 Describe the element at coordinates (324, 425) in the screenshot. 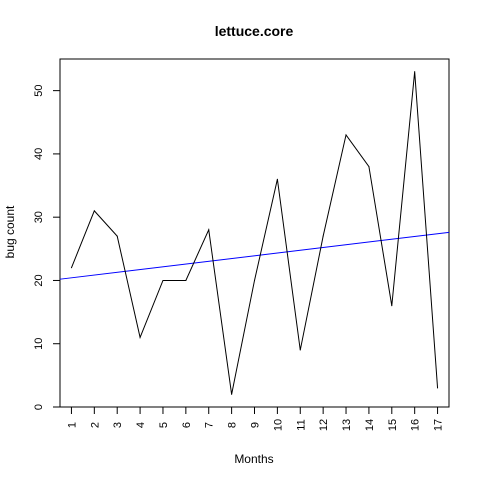

I see `x-tick-label: 12` at that location.